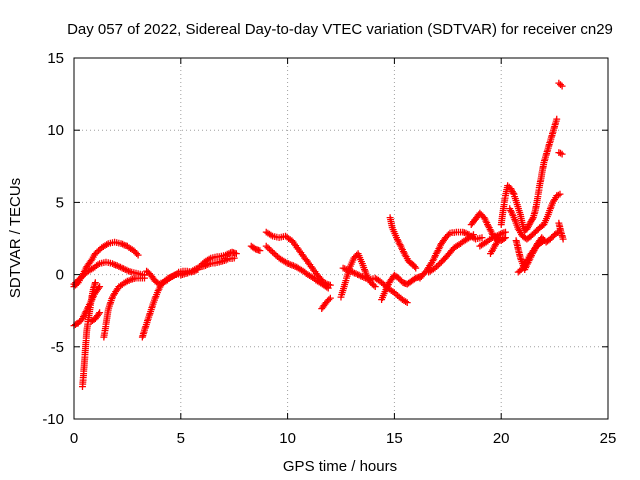 The height and width of the screenshot is (480, 640). I want to click on series-track-9: +++++++++++++++++++++++++++++++++, so click(208, 263).